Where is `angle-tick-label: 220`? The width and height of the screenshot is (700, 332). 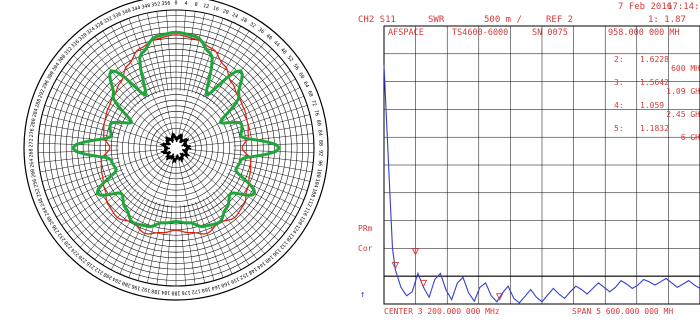
angle-tick-label: 220 is located at coordinates (83, 258).